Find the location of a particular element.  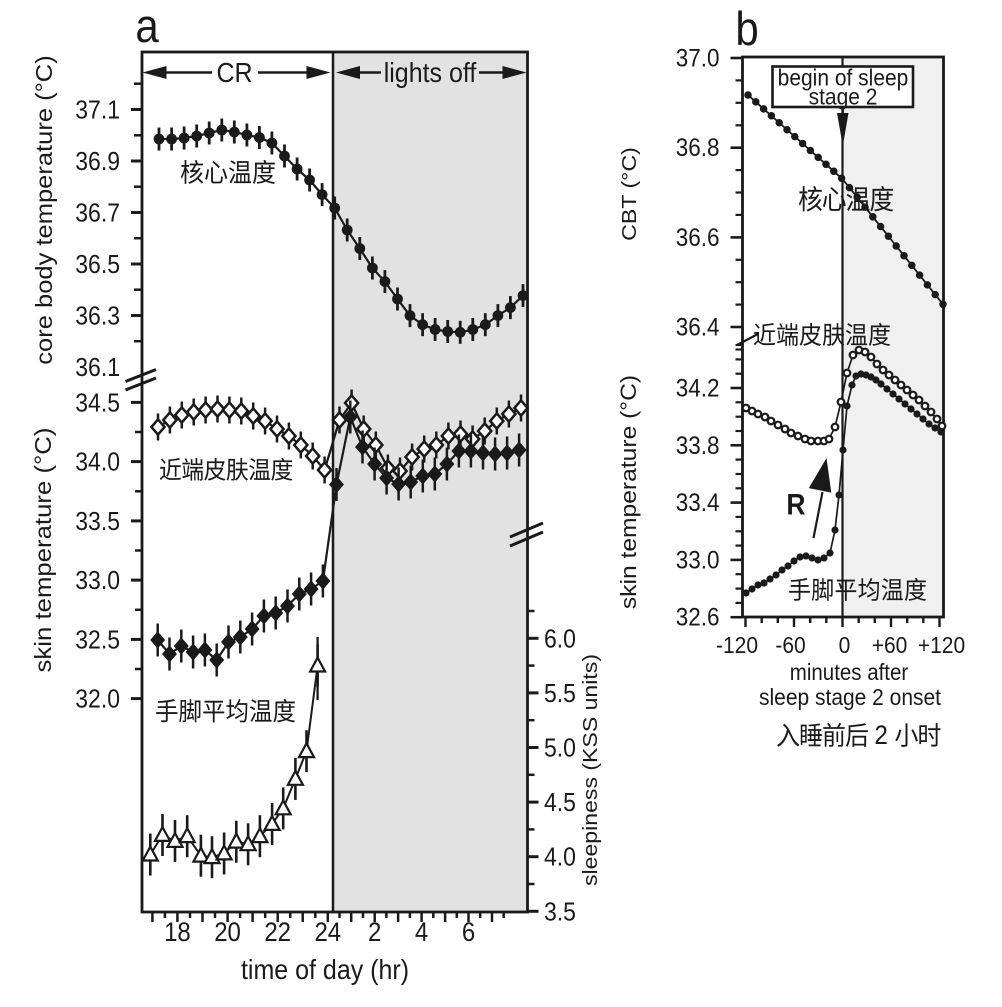

svg-text: stage 2 is located at coordinates (843, 96).